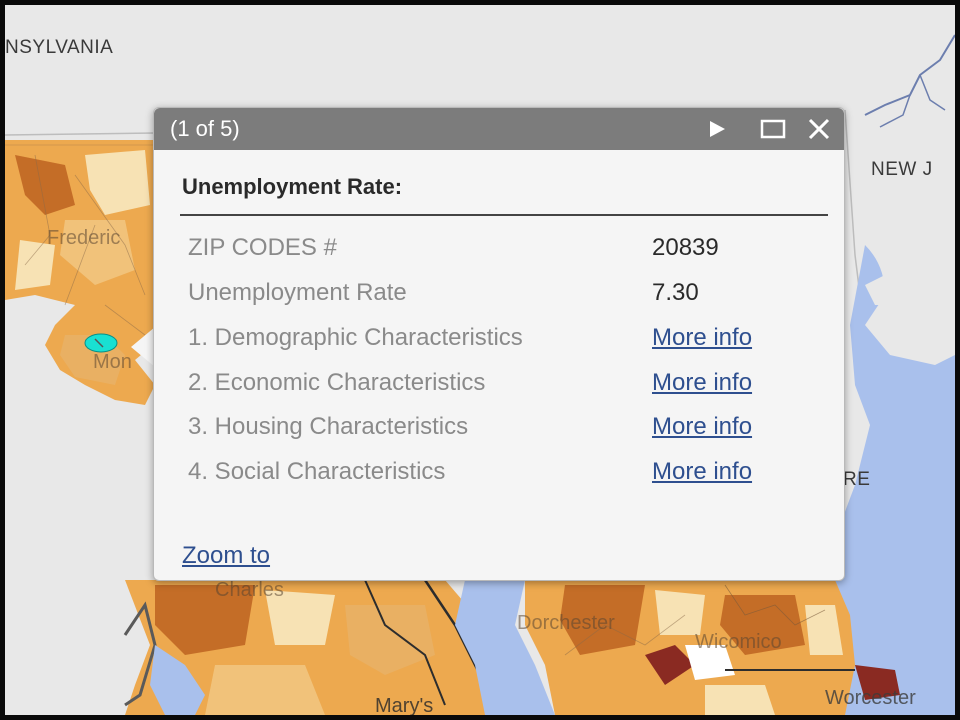 The height and width of the screenshot is (720, 960). Describe the element at coordinates (508, 296) in the screenshot. I see `attribute-row-unemployment: Unemployment Rate 7.30` at that location.